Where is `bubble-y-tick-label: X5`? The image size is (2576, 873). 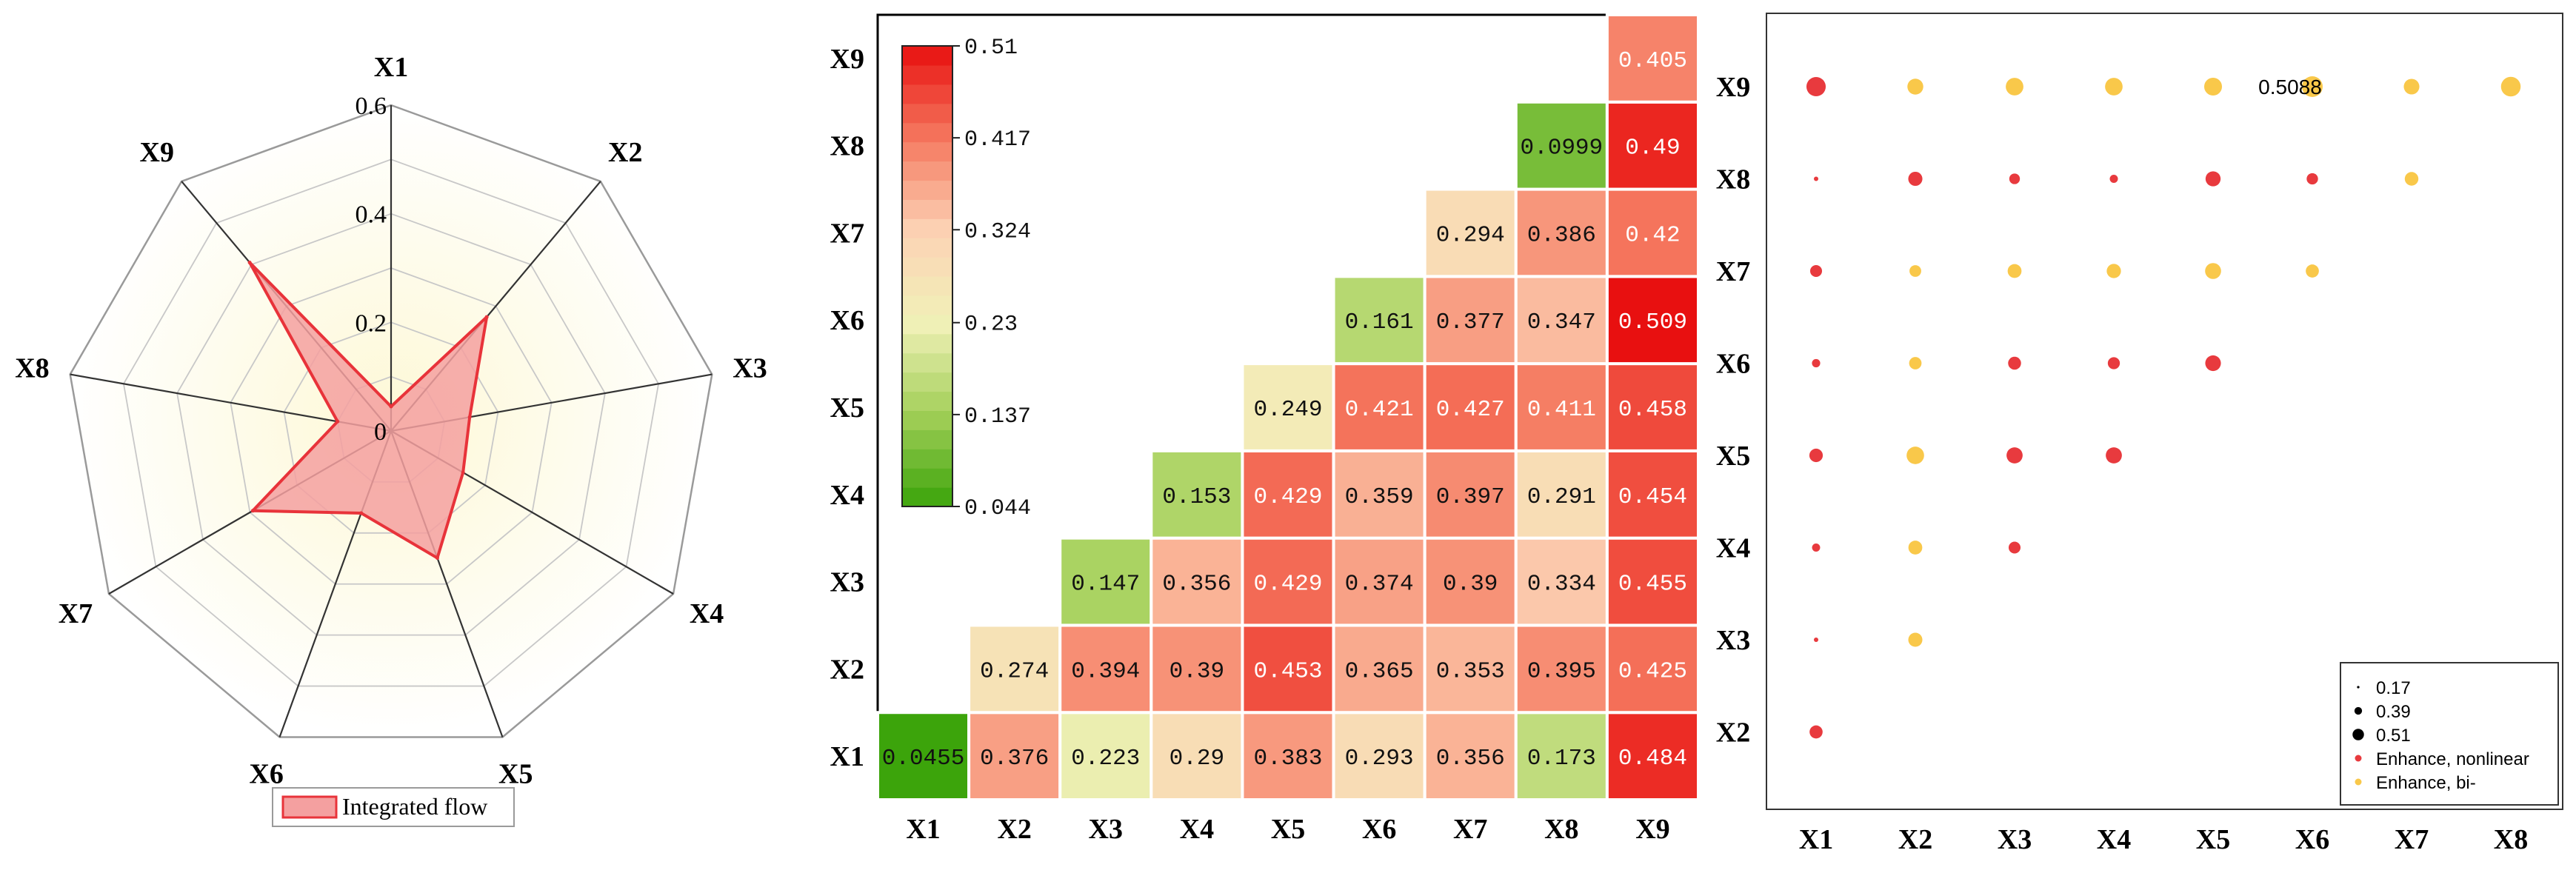 bubble-y-tick-label: X5 is located at coordinates (1733, 456).